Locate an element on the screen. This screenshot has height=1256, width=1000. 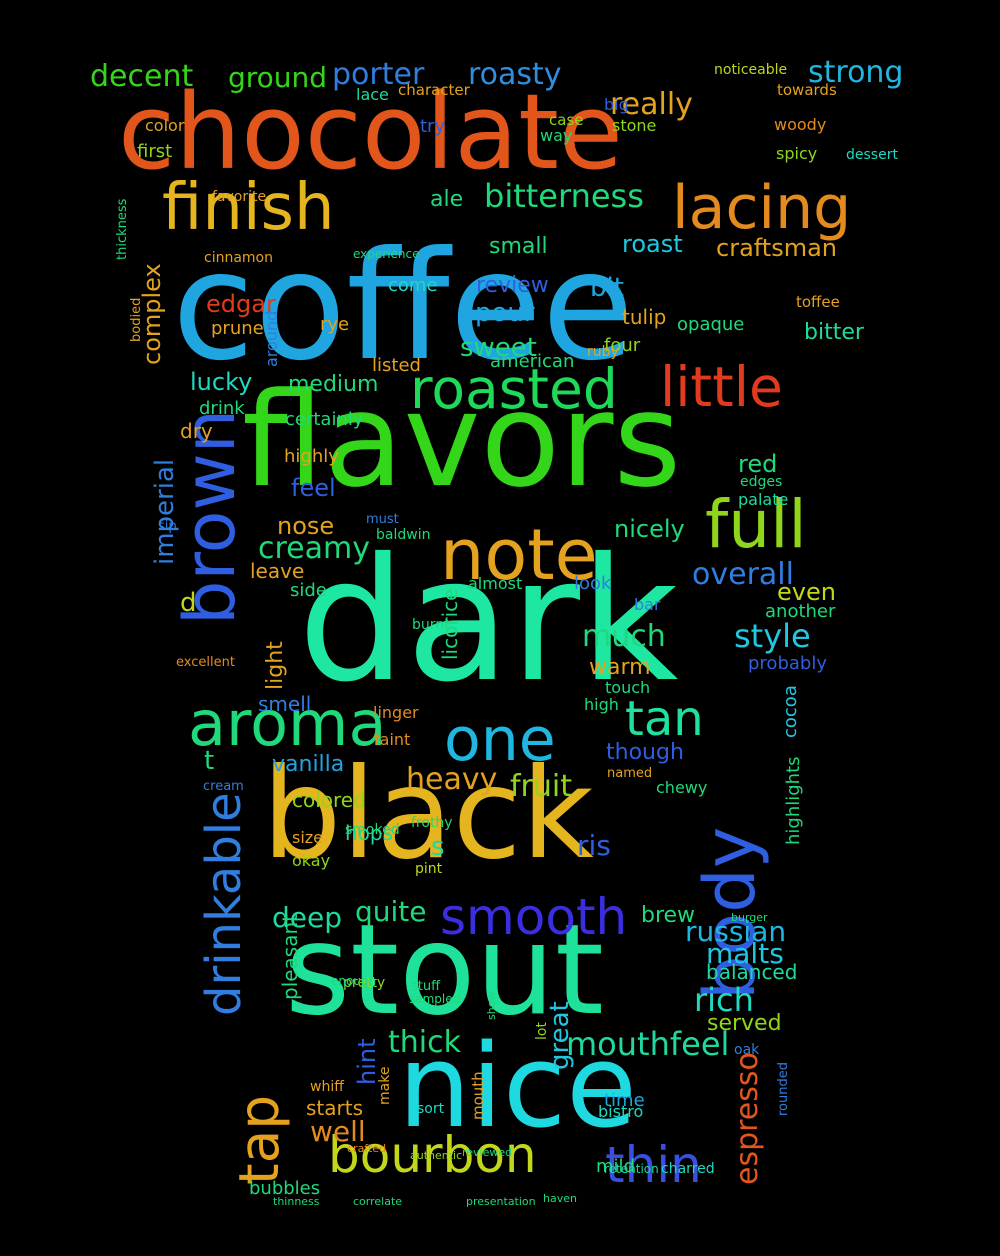
cloud-word: enough is located at coordinates (354, 981).